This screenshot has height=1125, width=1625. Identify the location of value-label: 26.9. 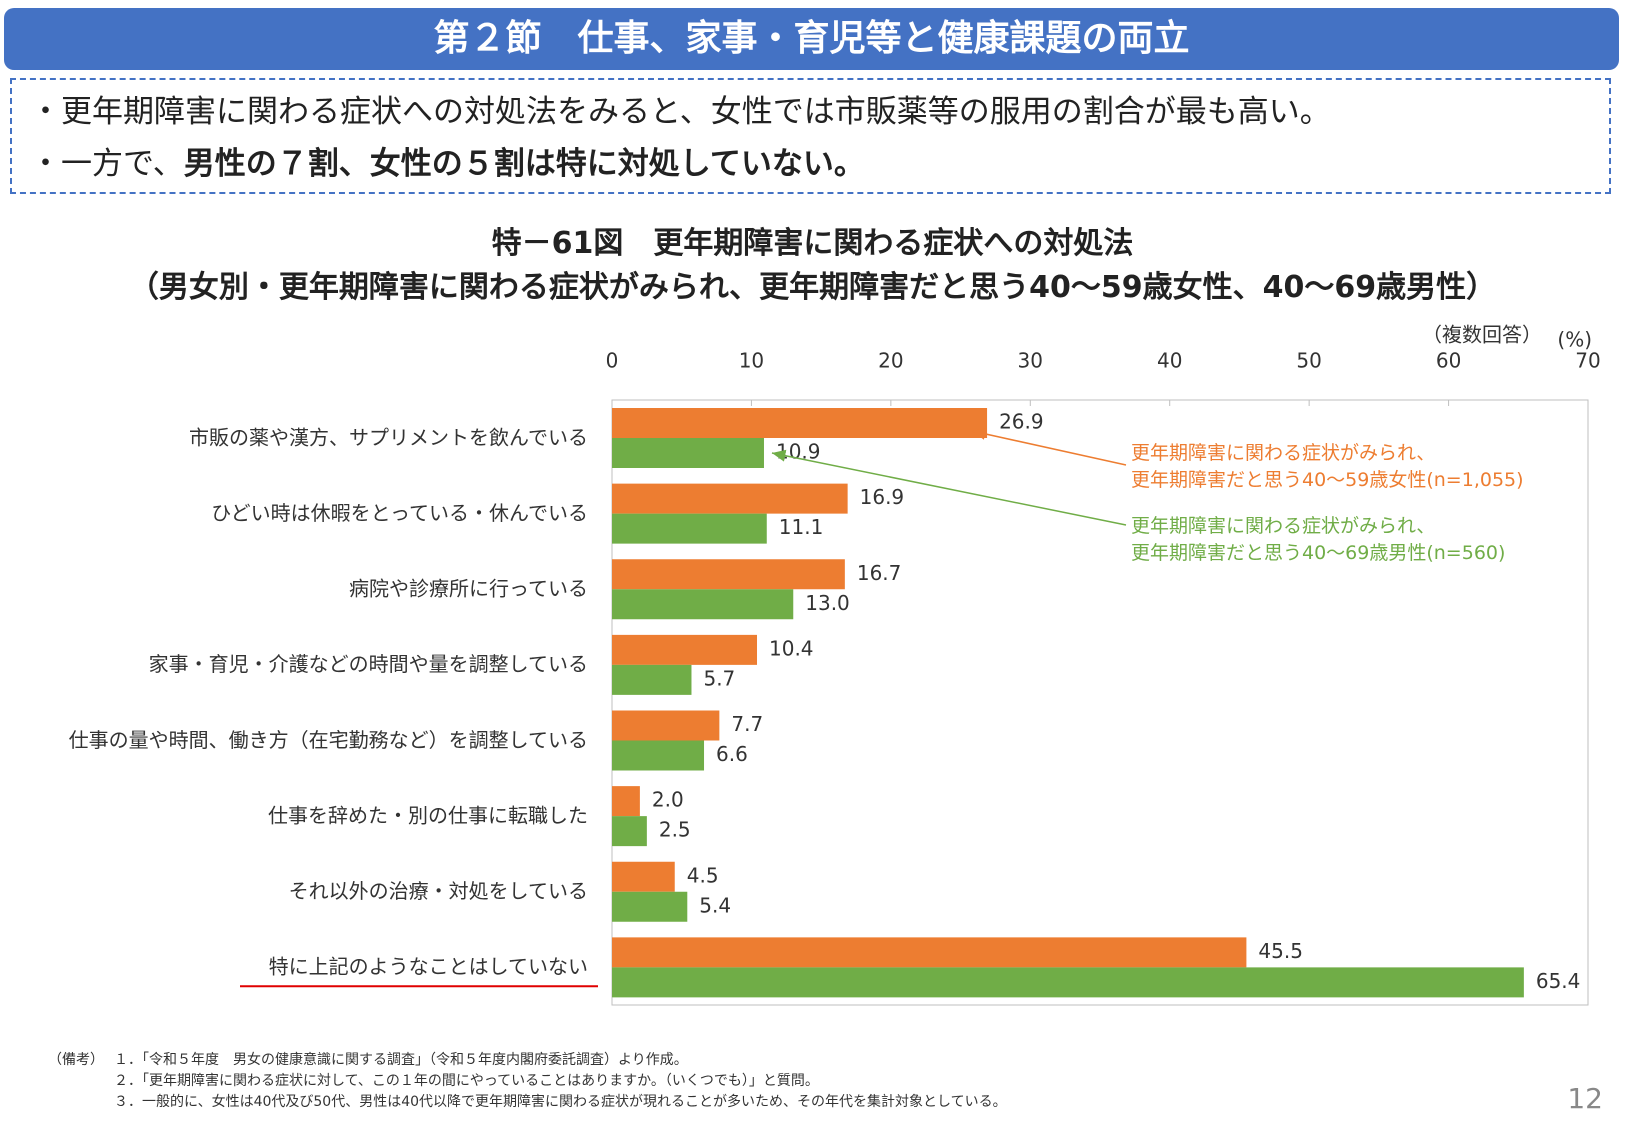
(1021, 422).